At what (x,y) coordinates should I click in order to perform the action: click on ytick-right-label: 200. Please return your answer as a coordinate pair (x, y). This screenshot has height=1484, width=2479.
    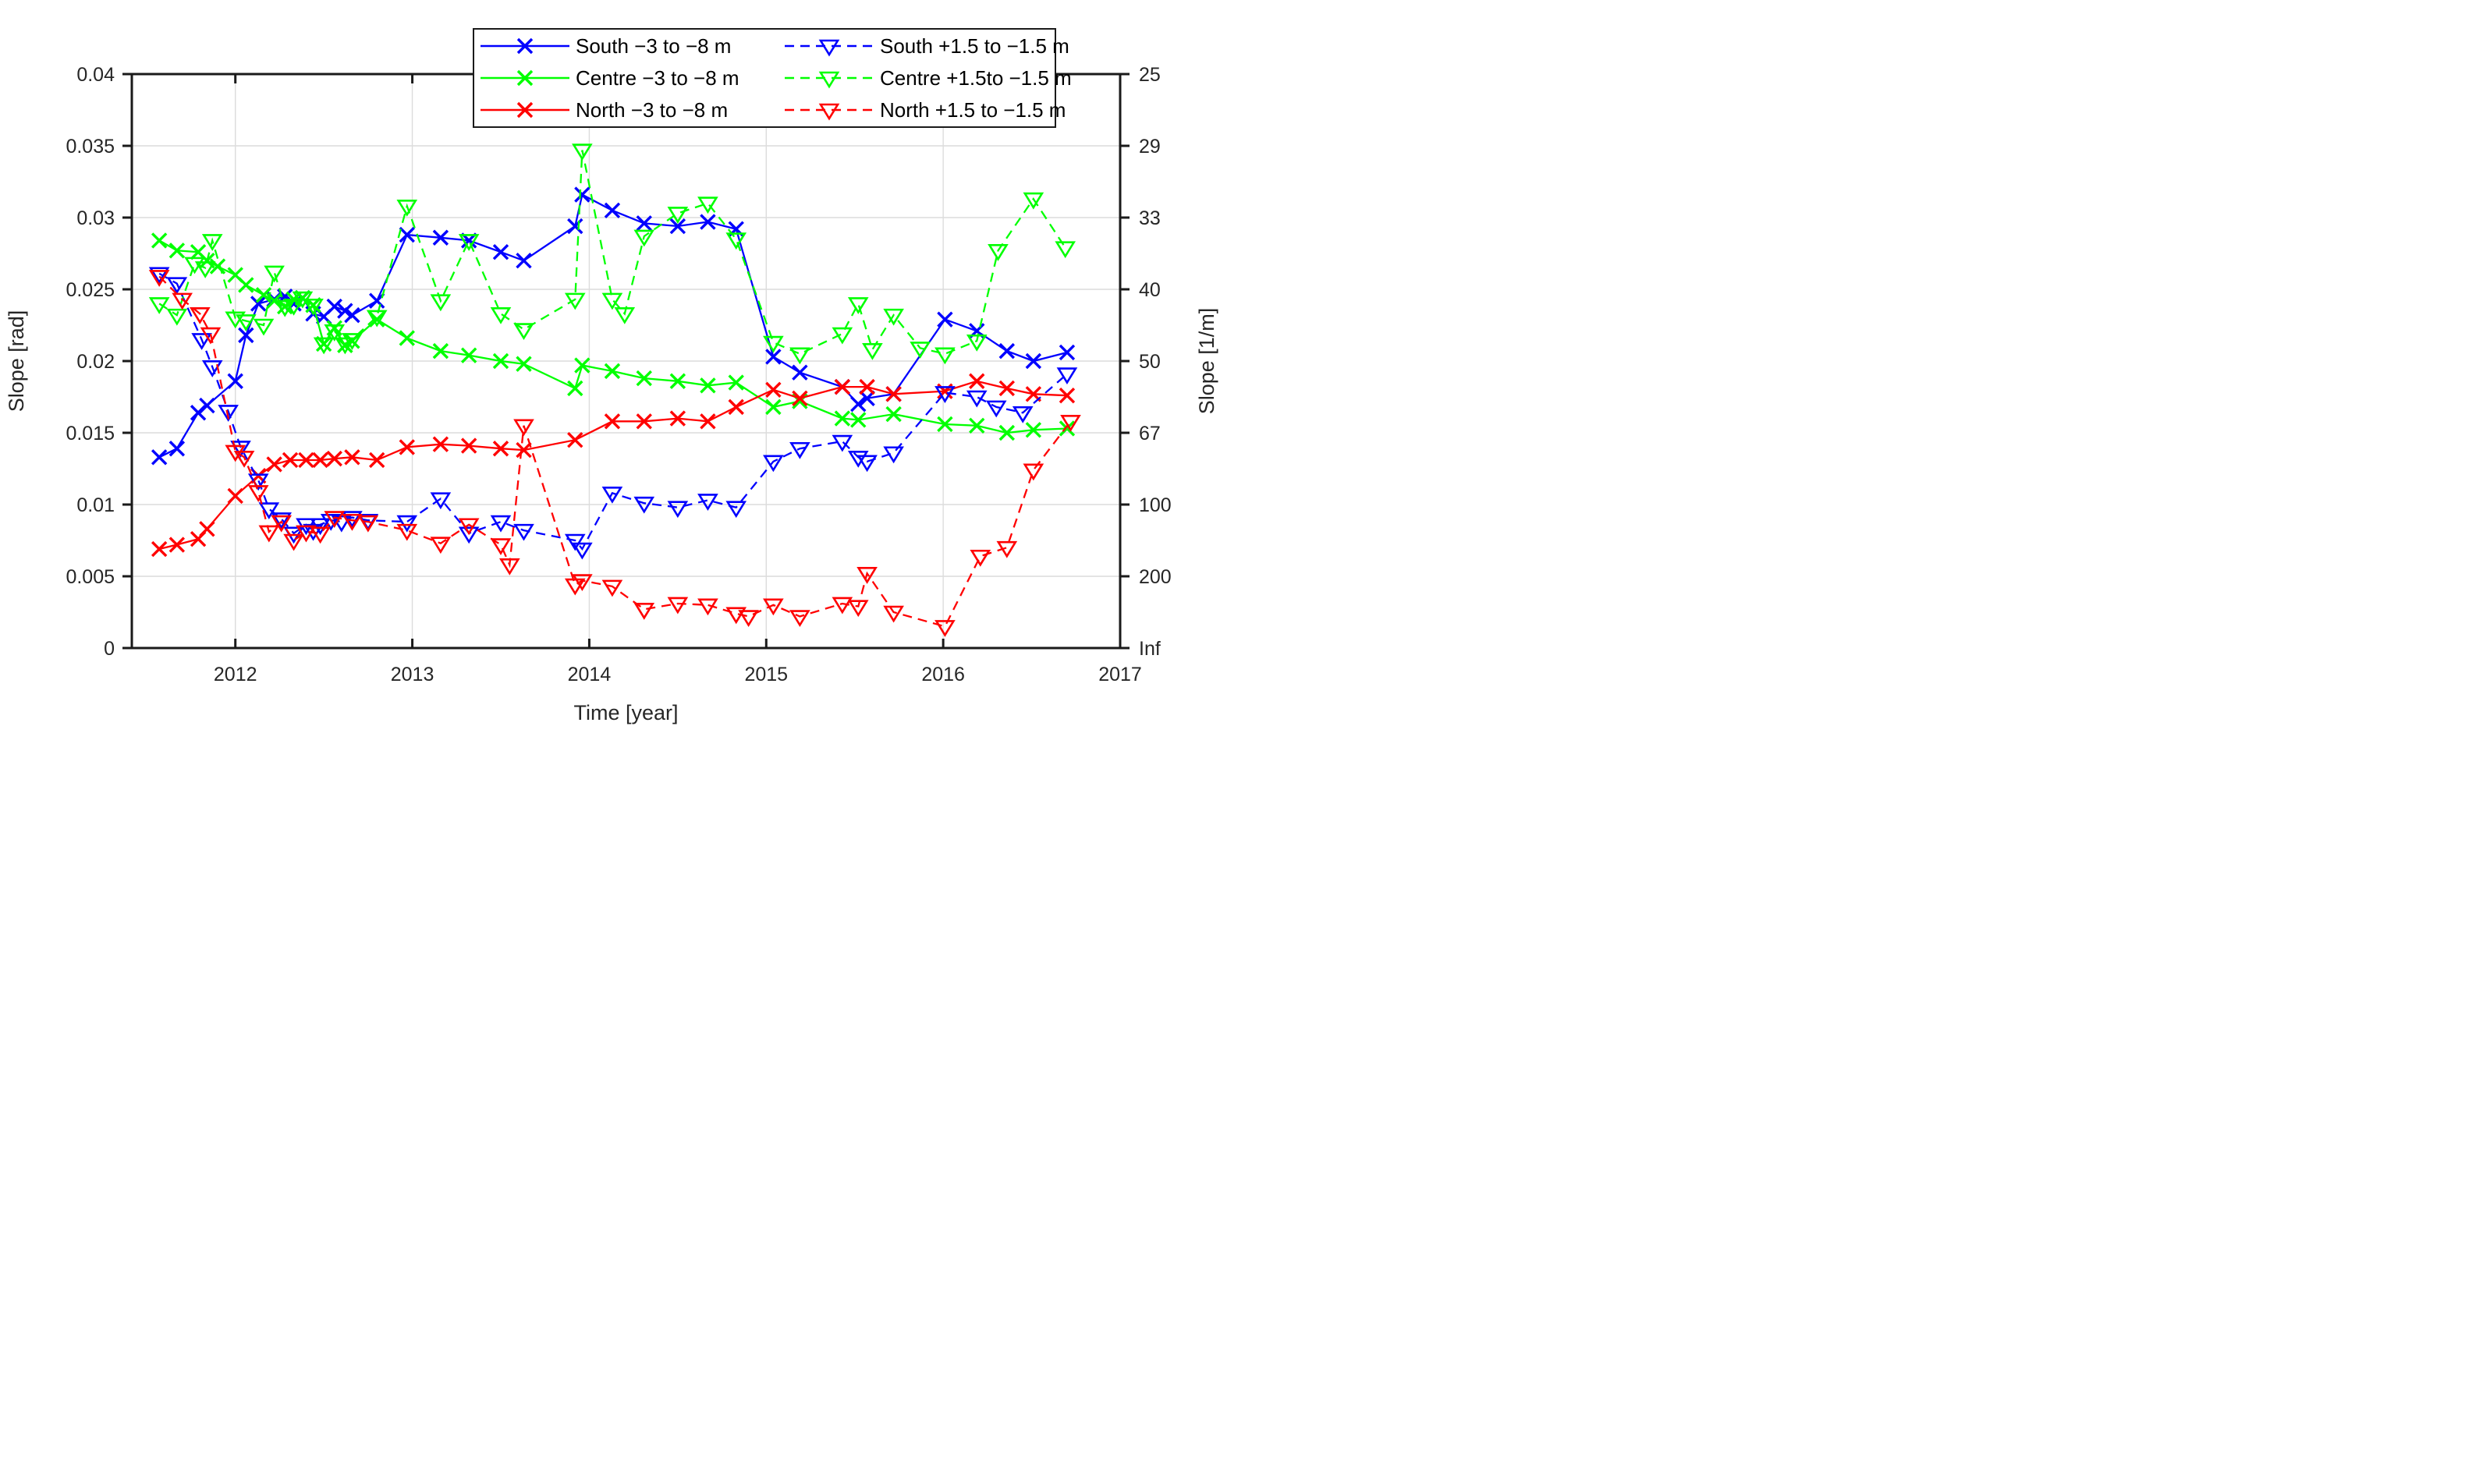
    Looking at the image, I should click on (1155, 577).